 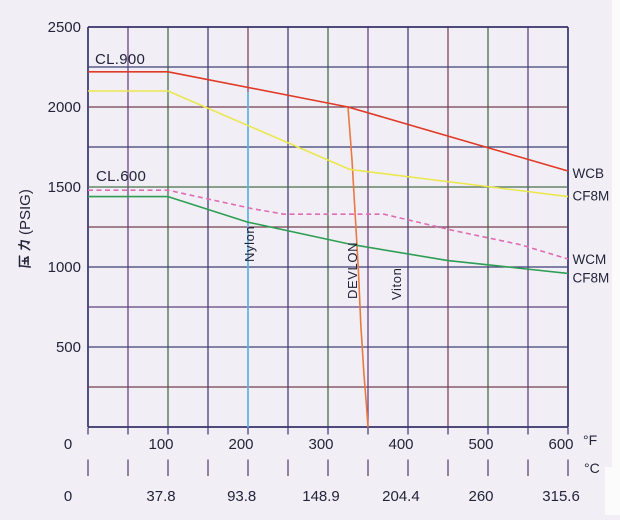 I want to click on x-axis-tick-label-c: 315.6, so click(x=561, y=496).